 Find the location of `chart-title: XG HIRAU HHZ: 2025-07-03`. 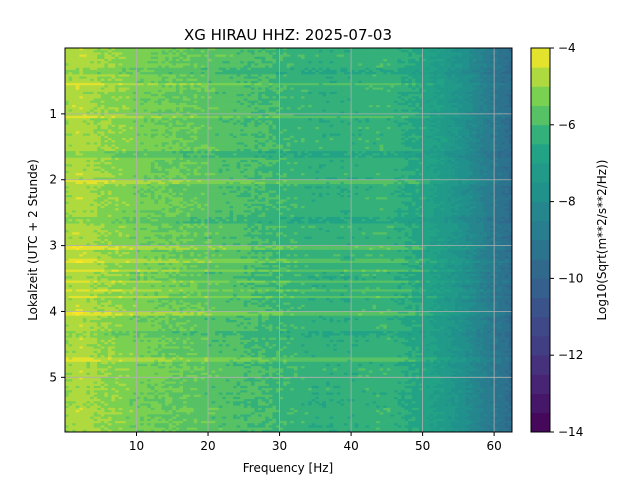

chart-title: XG HIRAU HHZ: 2025-07-03 is located at coordinates (288, 35).